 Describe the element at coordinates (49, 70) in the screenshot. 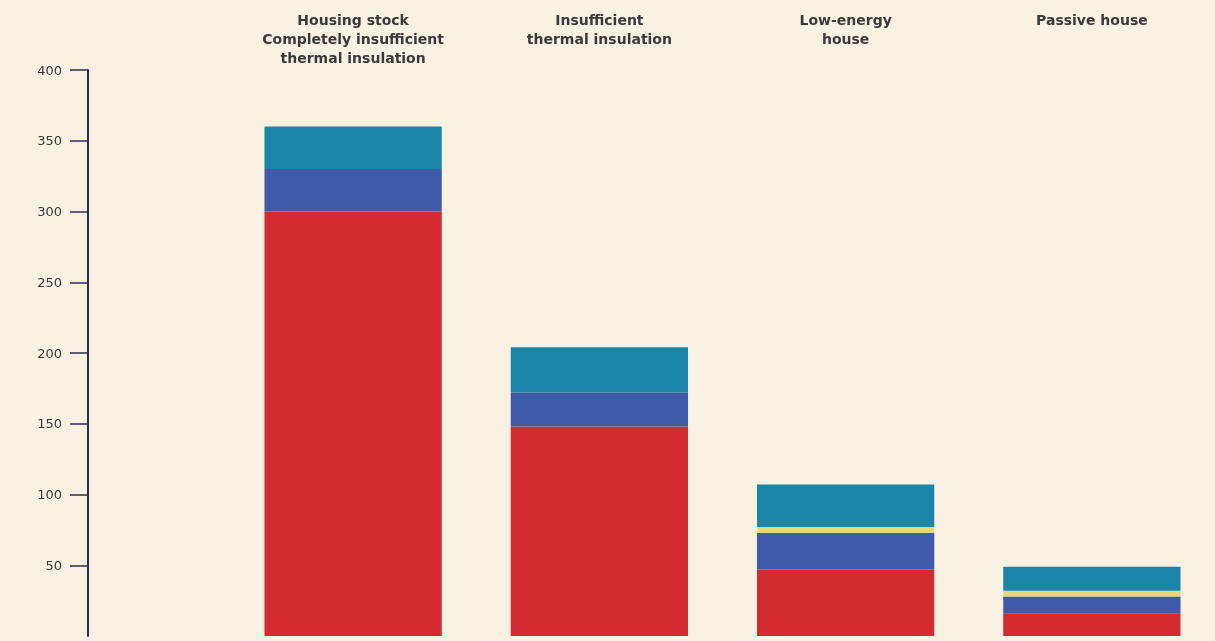

I see `y-tick-label: 400` at that location.